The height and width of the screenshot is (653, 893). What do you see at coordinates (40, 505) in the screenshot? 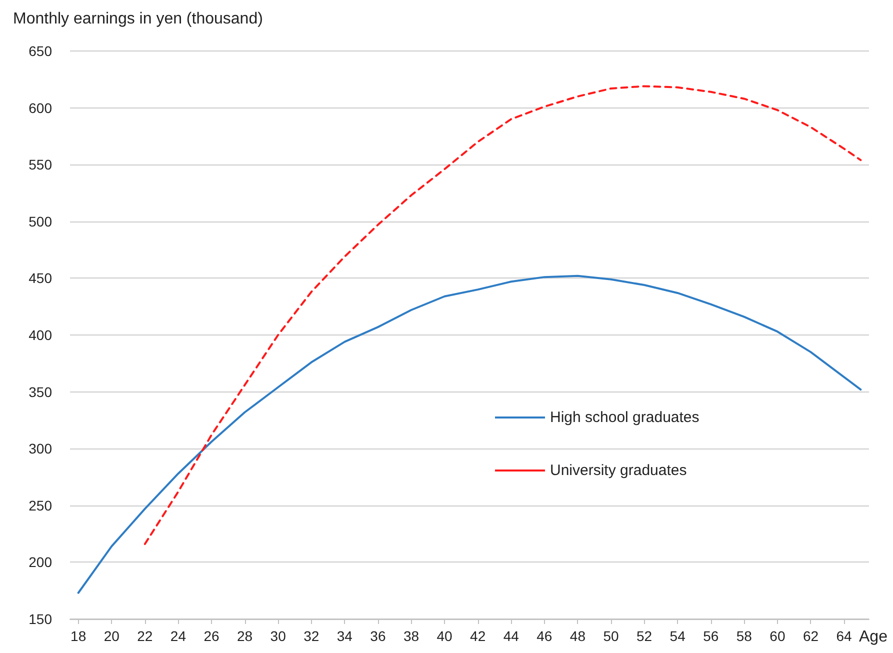
I see `y-tick-label: 250` at bounding box center [40, 505].